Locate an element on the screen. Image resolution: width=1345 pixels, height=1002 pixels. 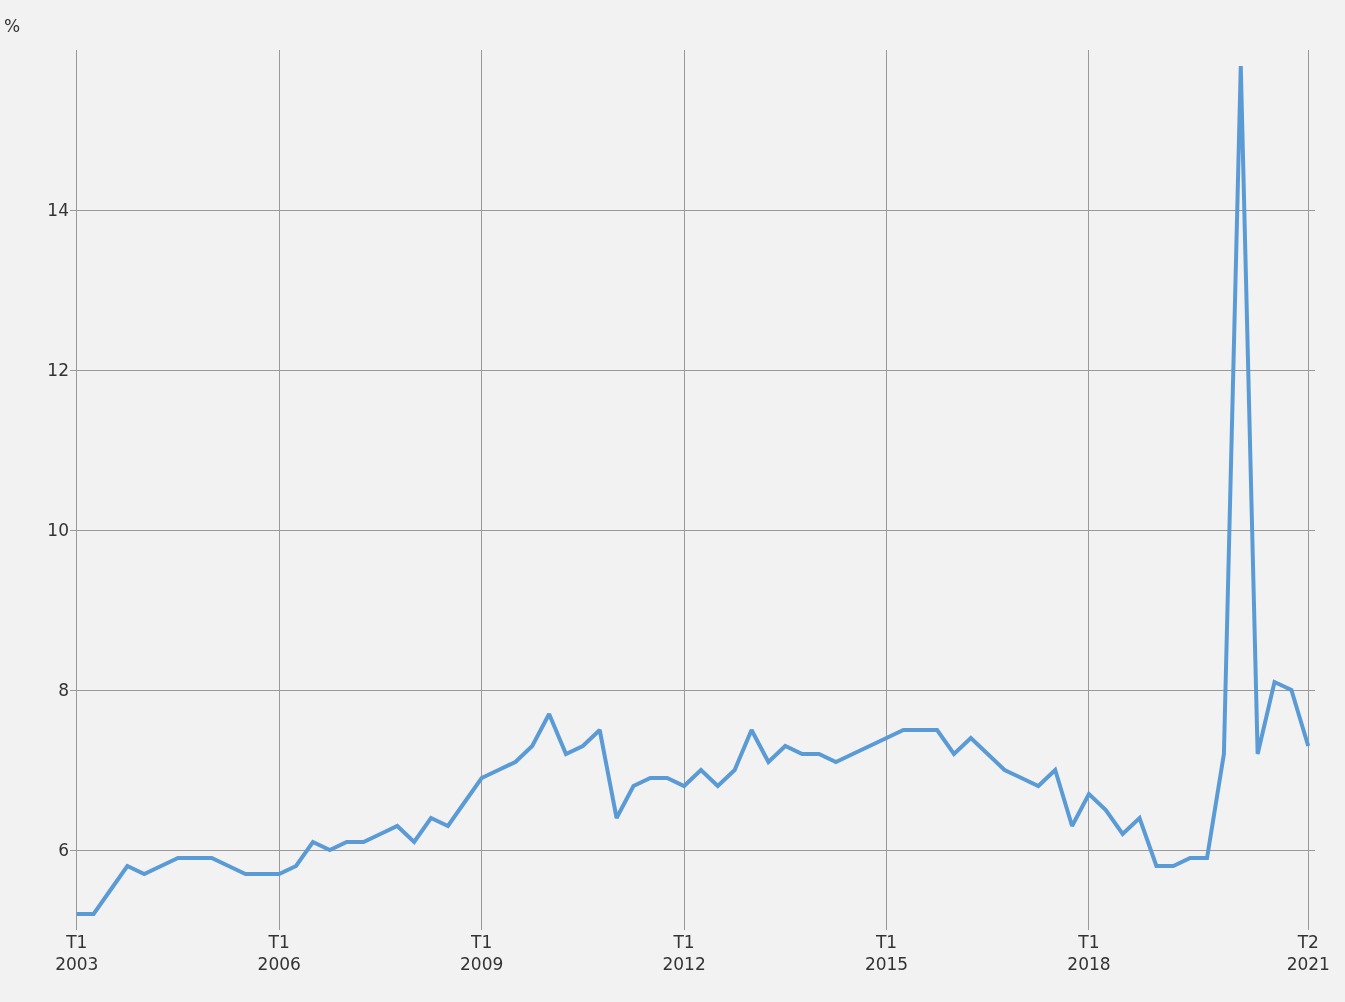
x-tick-label: T1 2015 is located at coordinates (886, 953).